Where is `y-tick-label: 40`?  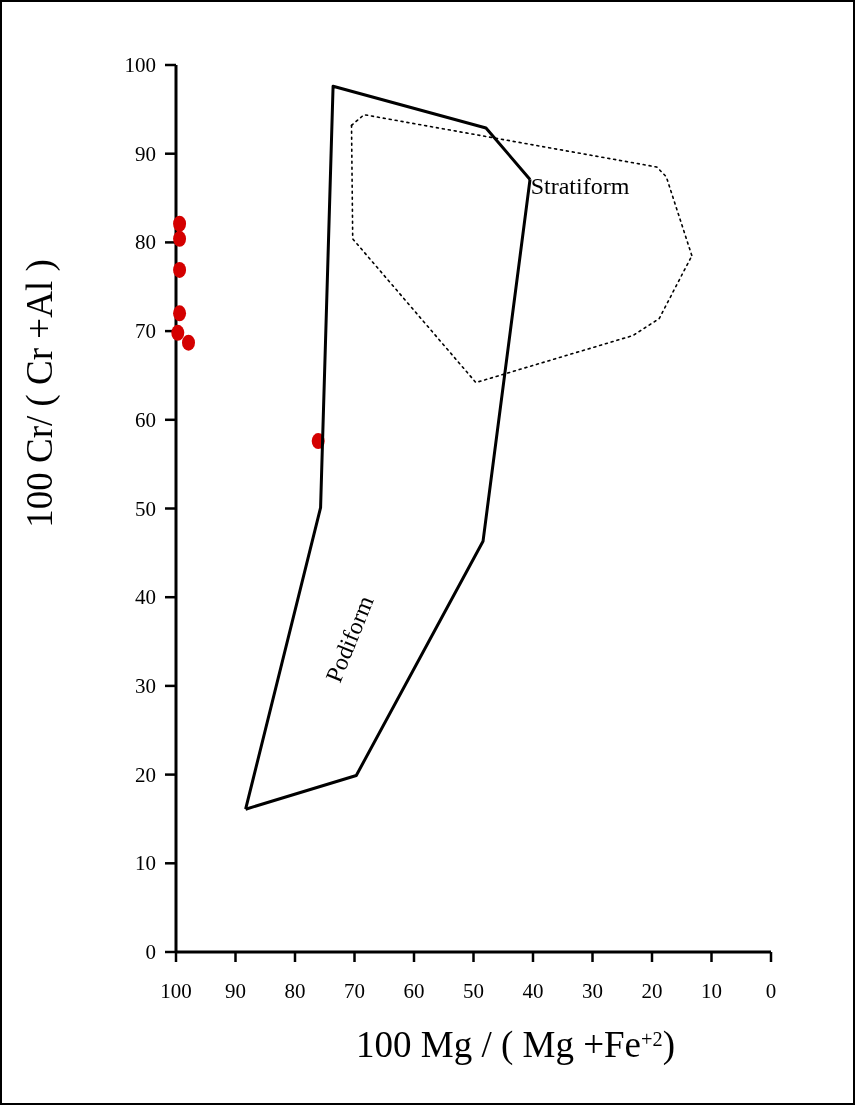
y-tick-label: 40 is located at coordinates (145, 597).